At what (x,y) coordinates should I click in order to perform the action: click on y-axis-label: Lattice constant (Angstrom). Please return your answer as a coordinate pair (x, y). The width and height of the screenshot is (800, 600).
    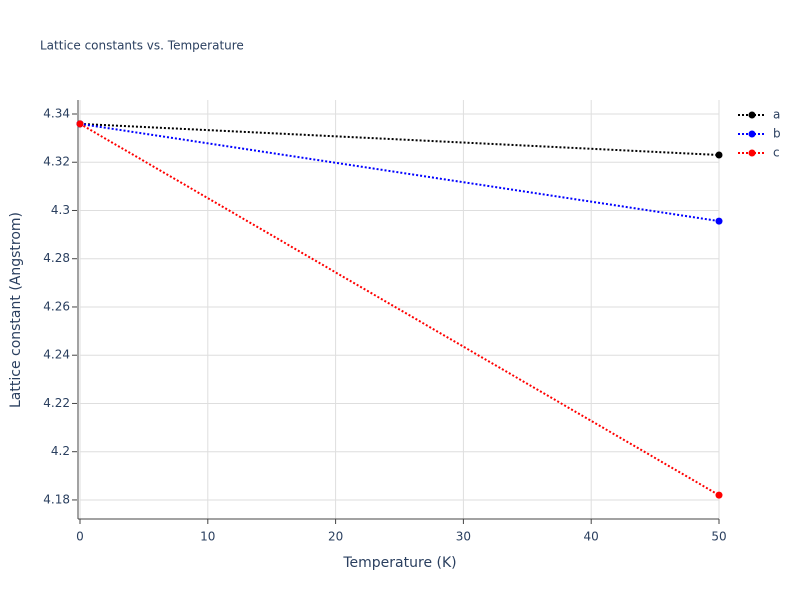
    Looking at the image, I should click on (16, 310).